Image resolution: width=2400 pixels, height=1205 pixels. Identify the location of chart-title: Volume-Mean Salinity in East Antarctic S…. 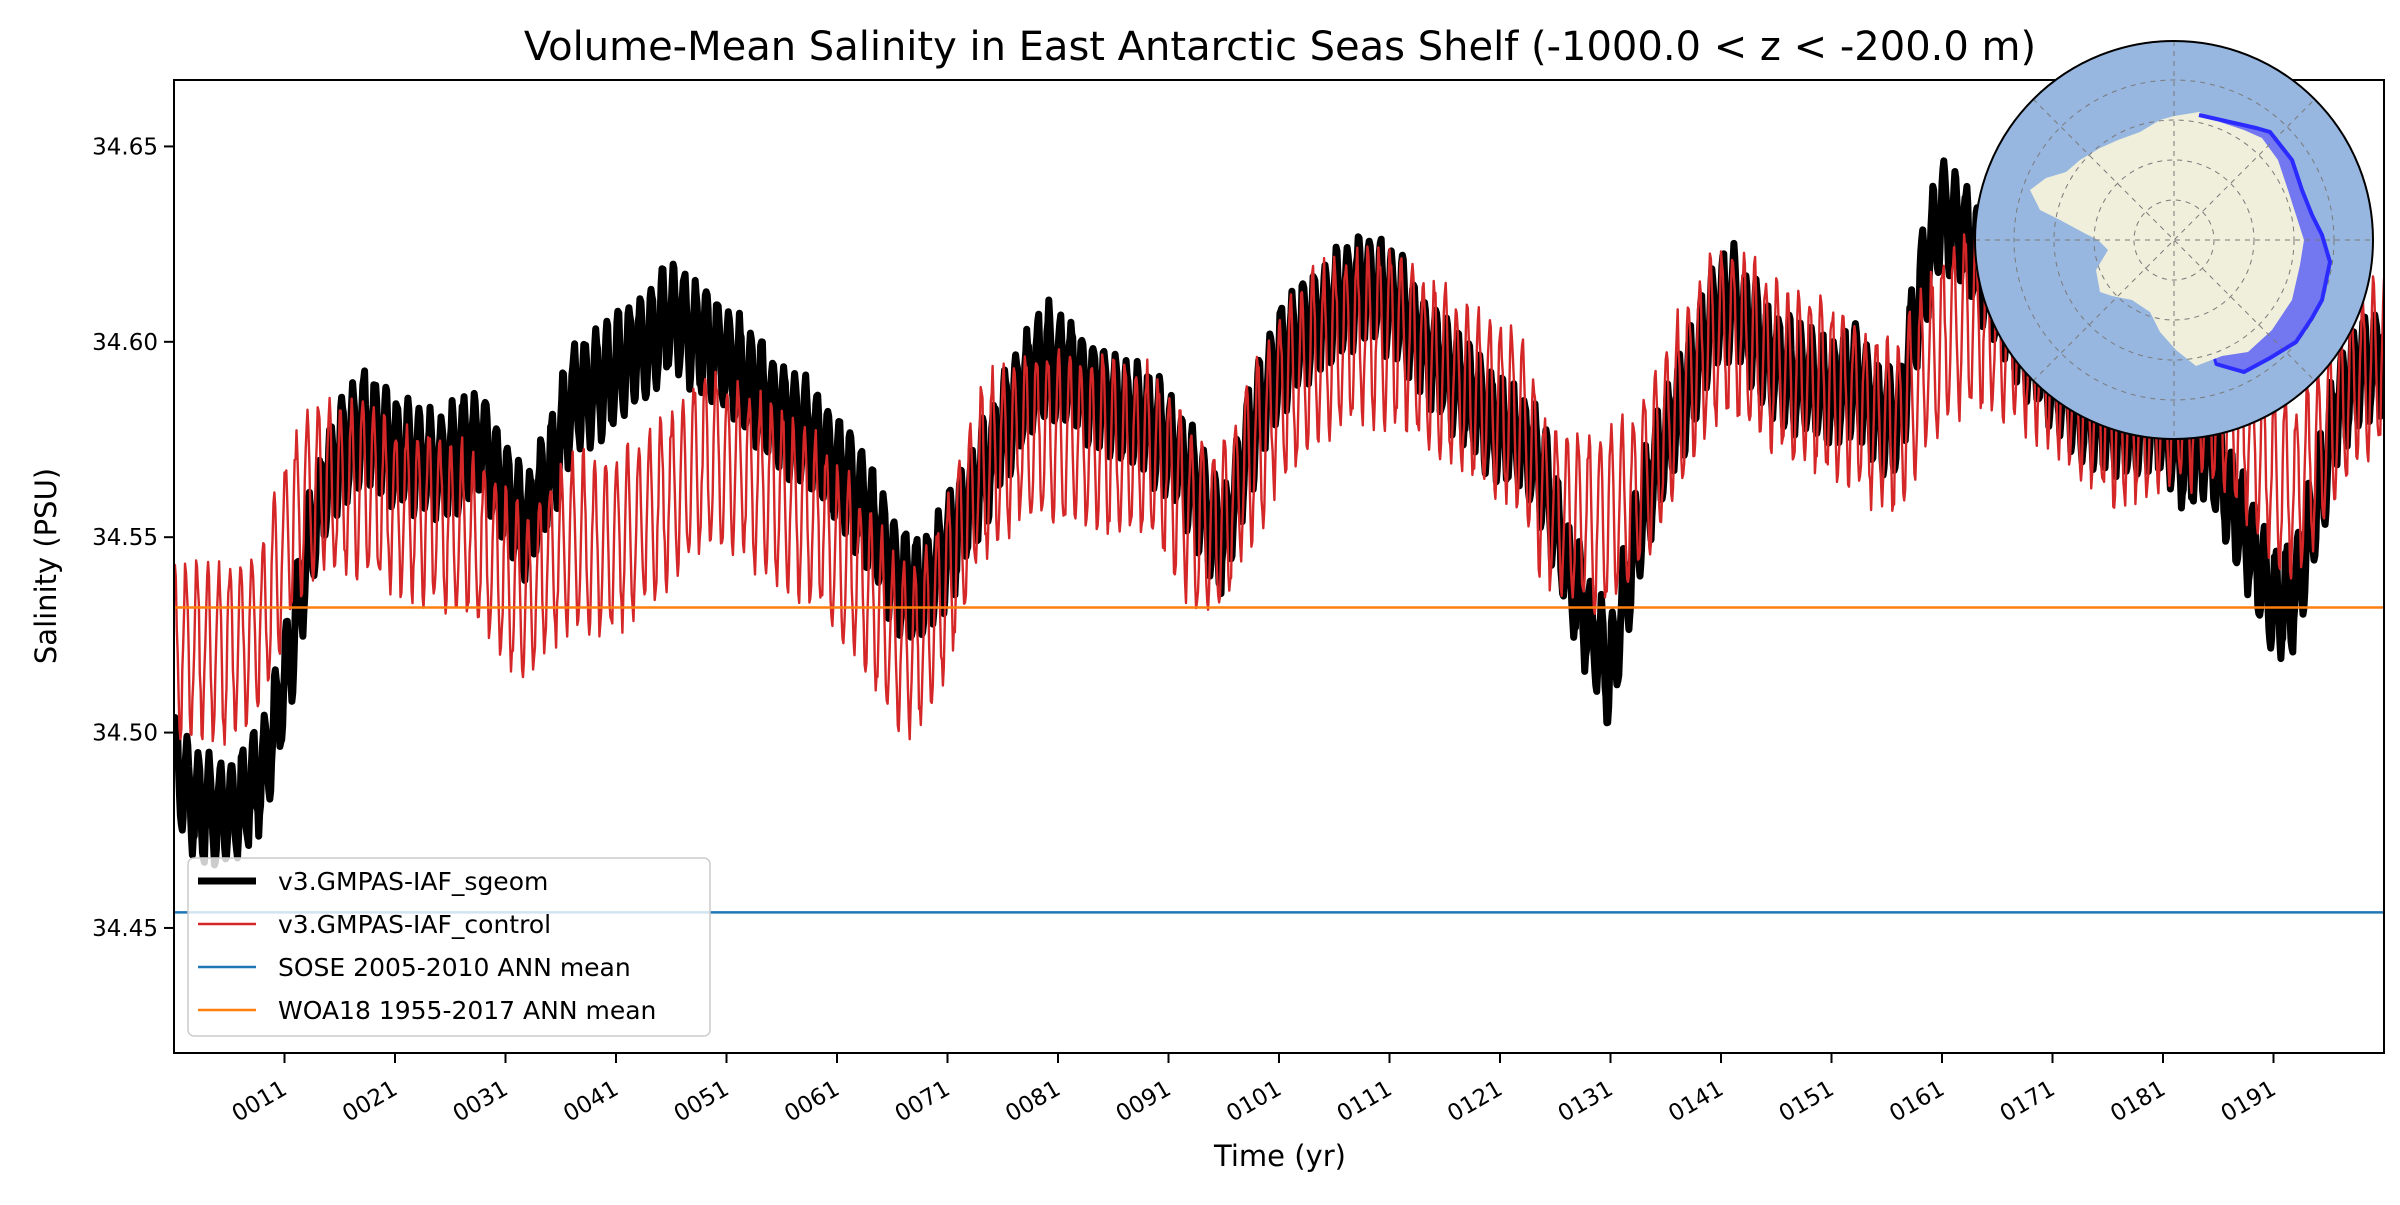
(1280, 47).